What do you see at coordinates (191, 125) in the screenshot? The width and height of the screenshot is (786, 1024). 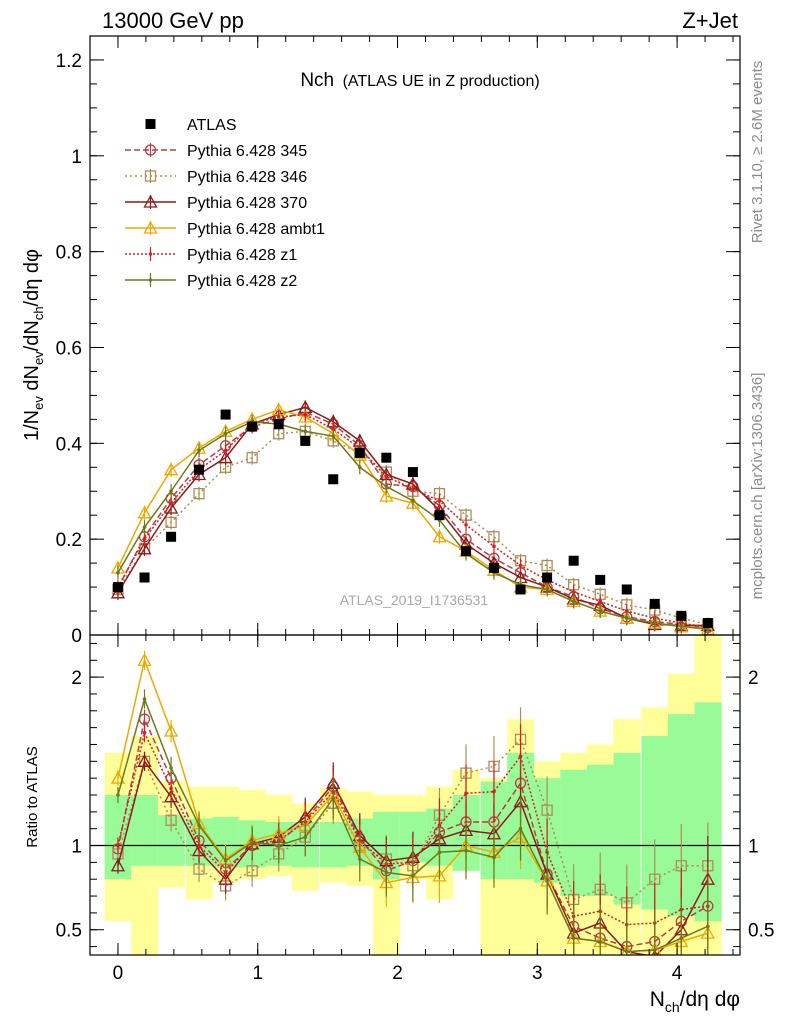 I see `legend-entry-data: ATLAS` at bounding box center [191, 125].